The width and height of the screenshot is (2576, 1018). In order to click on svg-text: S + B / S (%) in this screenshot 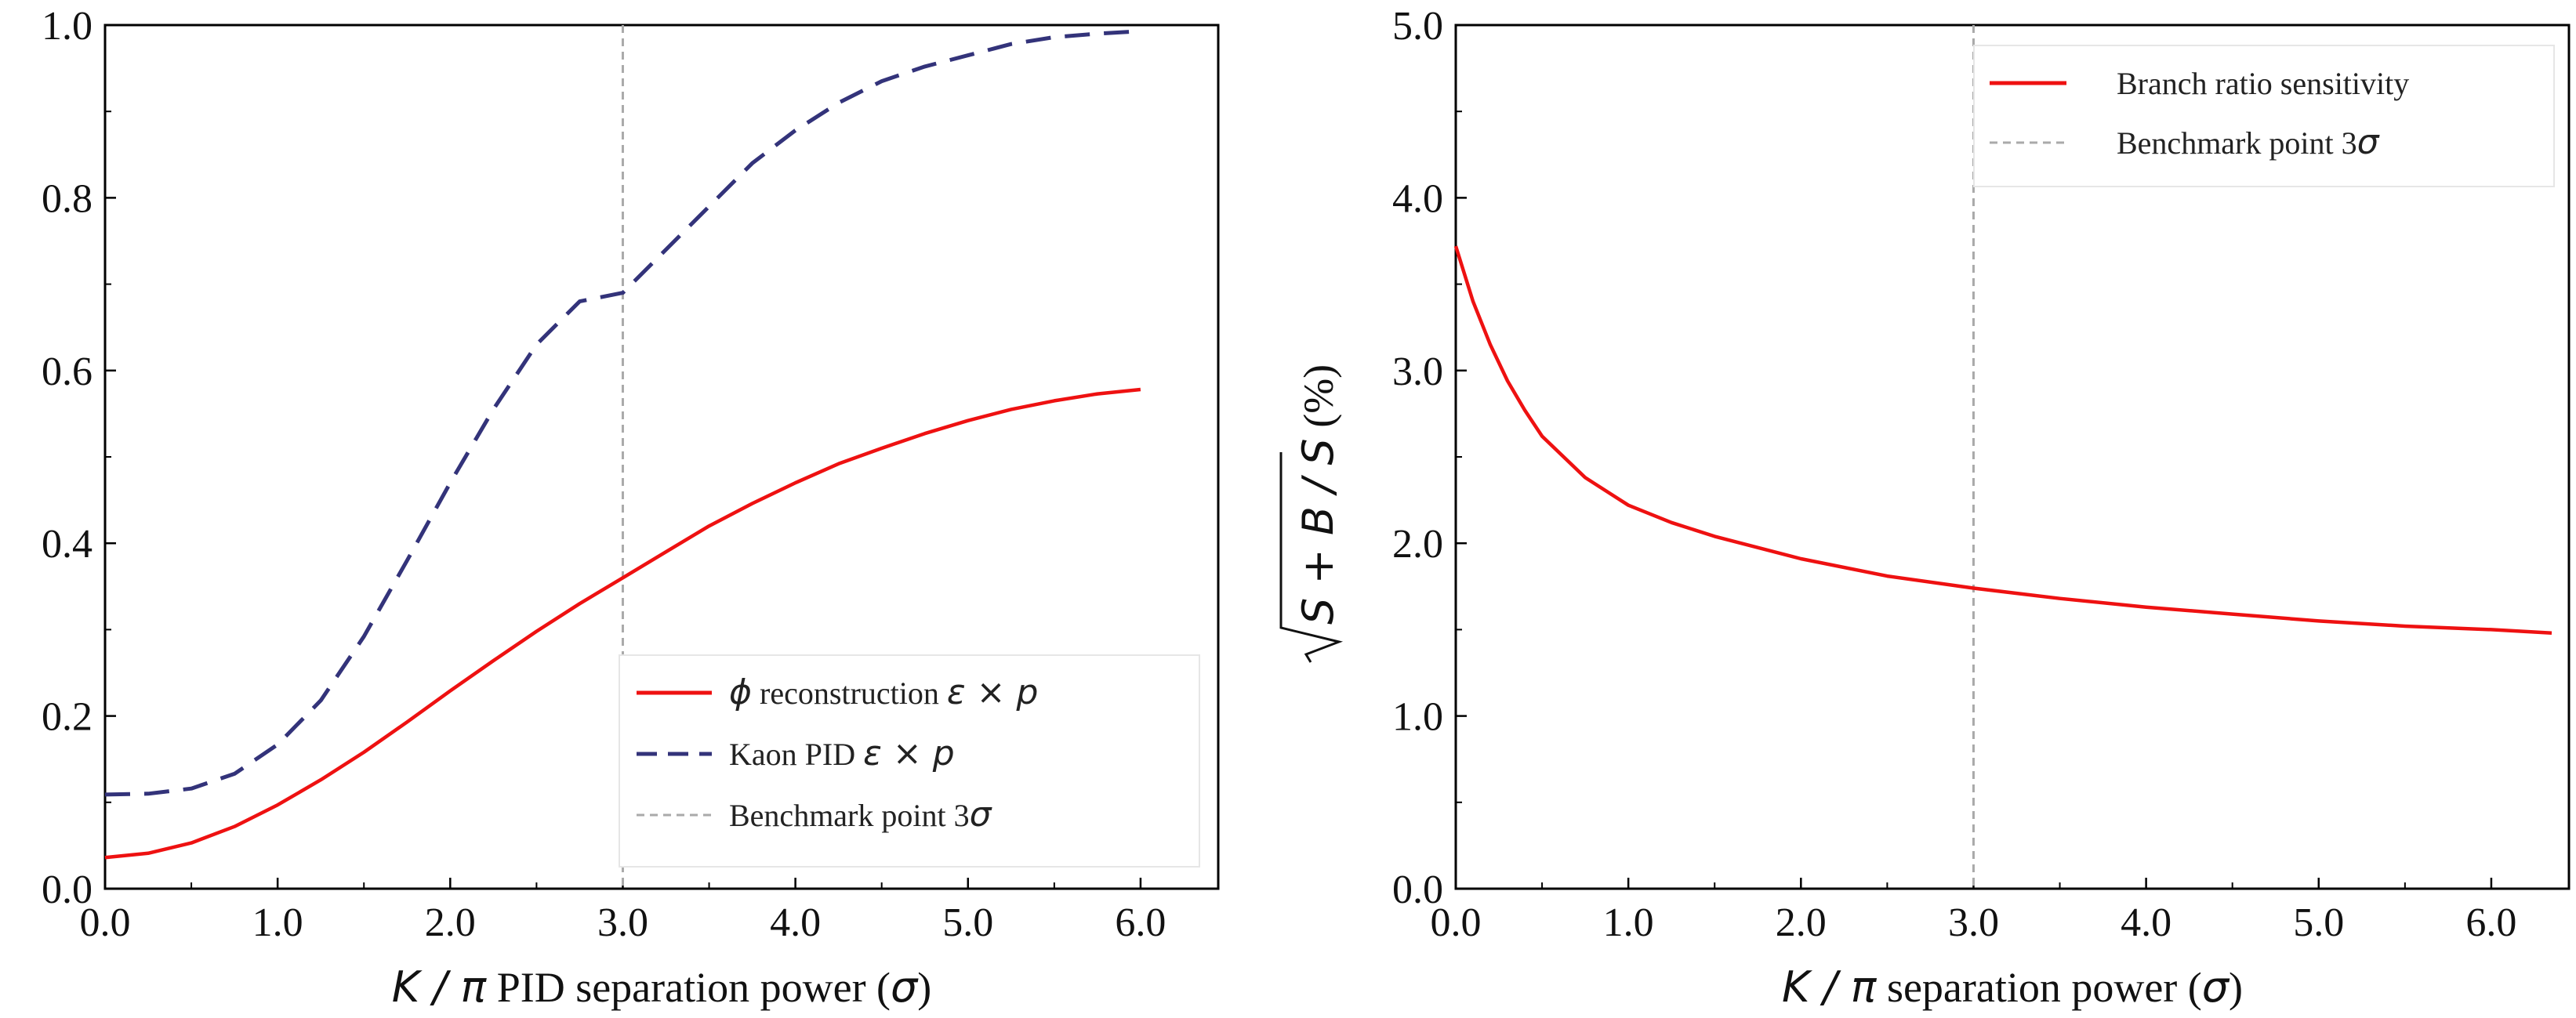, I will do `click(1318, 495)`.